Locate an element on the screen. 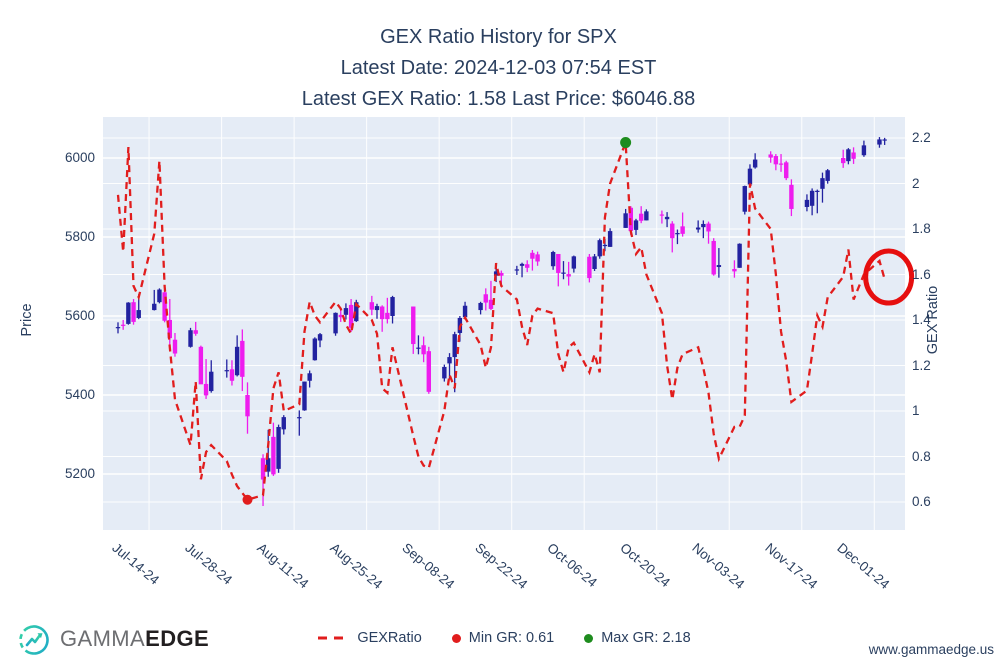 This screenshot has width=997, height=663. max-gr-dot is located at coordinates (626, 143).